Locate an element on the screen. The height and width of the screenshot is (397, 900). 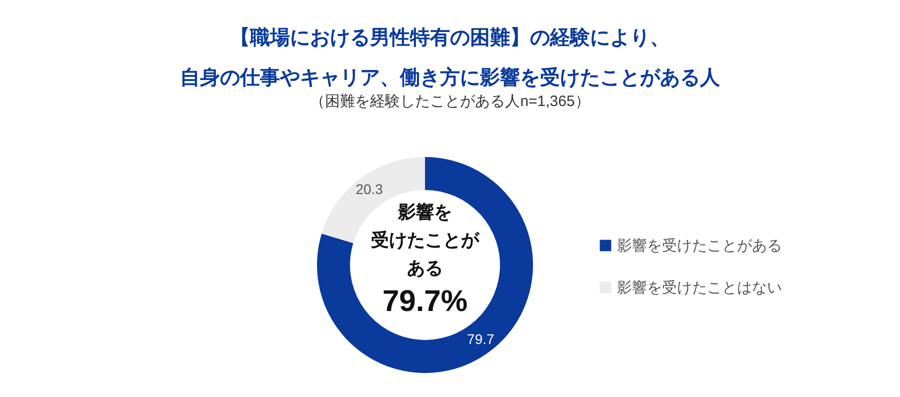
chart-subtitle: （困難を経験したことがある人n=1,365） is located at coordinates (450, 101).